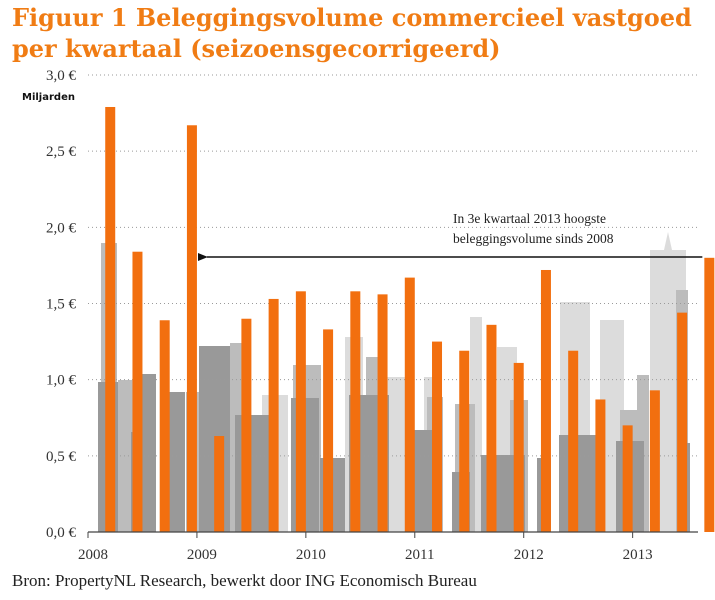 The image size is (715, 600). I want to click on x-tick-label: 2009, so click(202, 555).